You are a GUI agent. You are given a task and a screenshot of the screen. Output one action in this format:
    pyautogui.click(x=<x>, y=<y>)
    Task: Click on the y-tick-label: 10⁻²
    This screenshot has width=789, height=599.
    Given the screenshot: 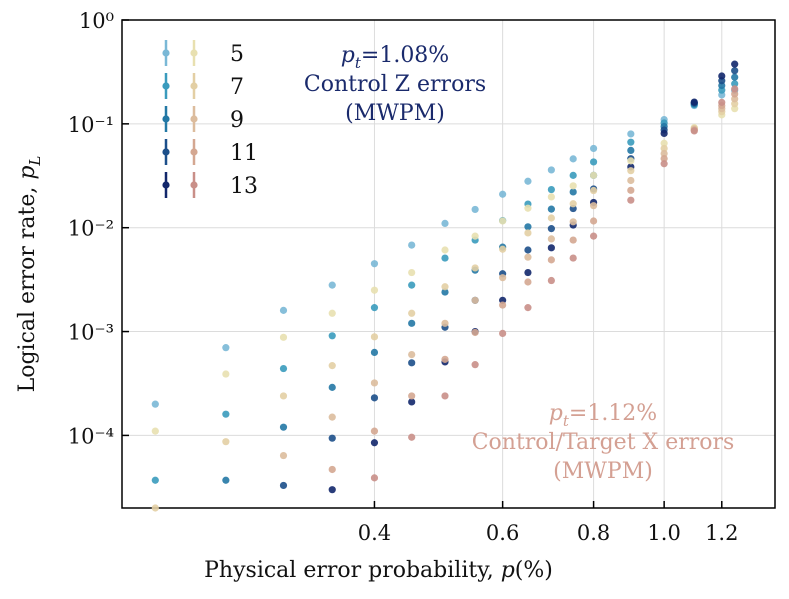 What is the action you would take?
    pyautogui.click(x=91, y=229)
    